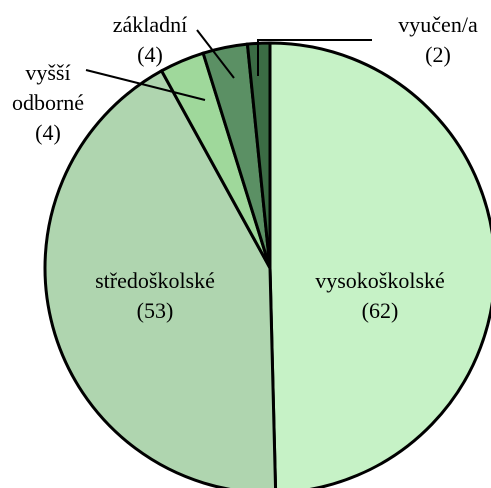 The width and height of the screenshot is (491, 488). What do you see at coordinates (150, 40) in the screenshot?
I see `slice-label: základní (4)` at bounding box center [150, 40].